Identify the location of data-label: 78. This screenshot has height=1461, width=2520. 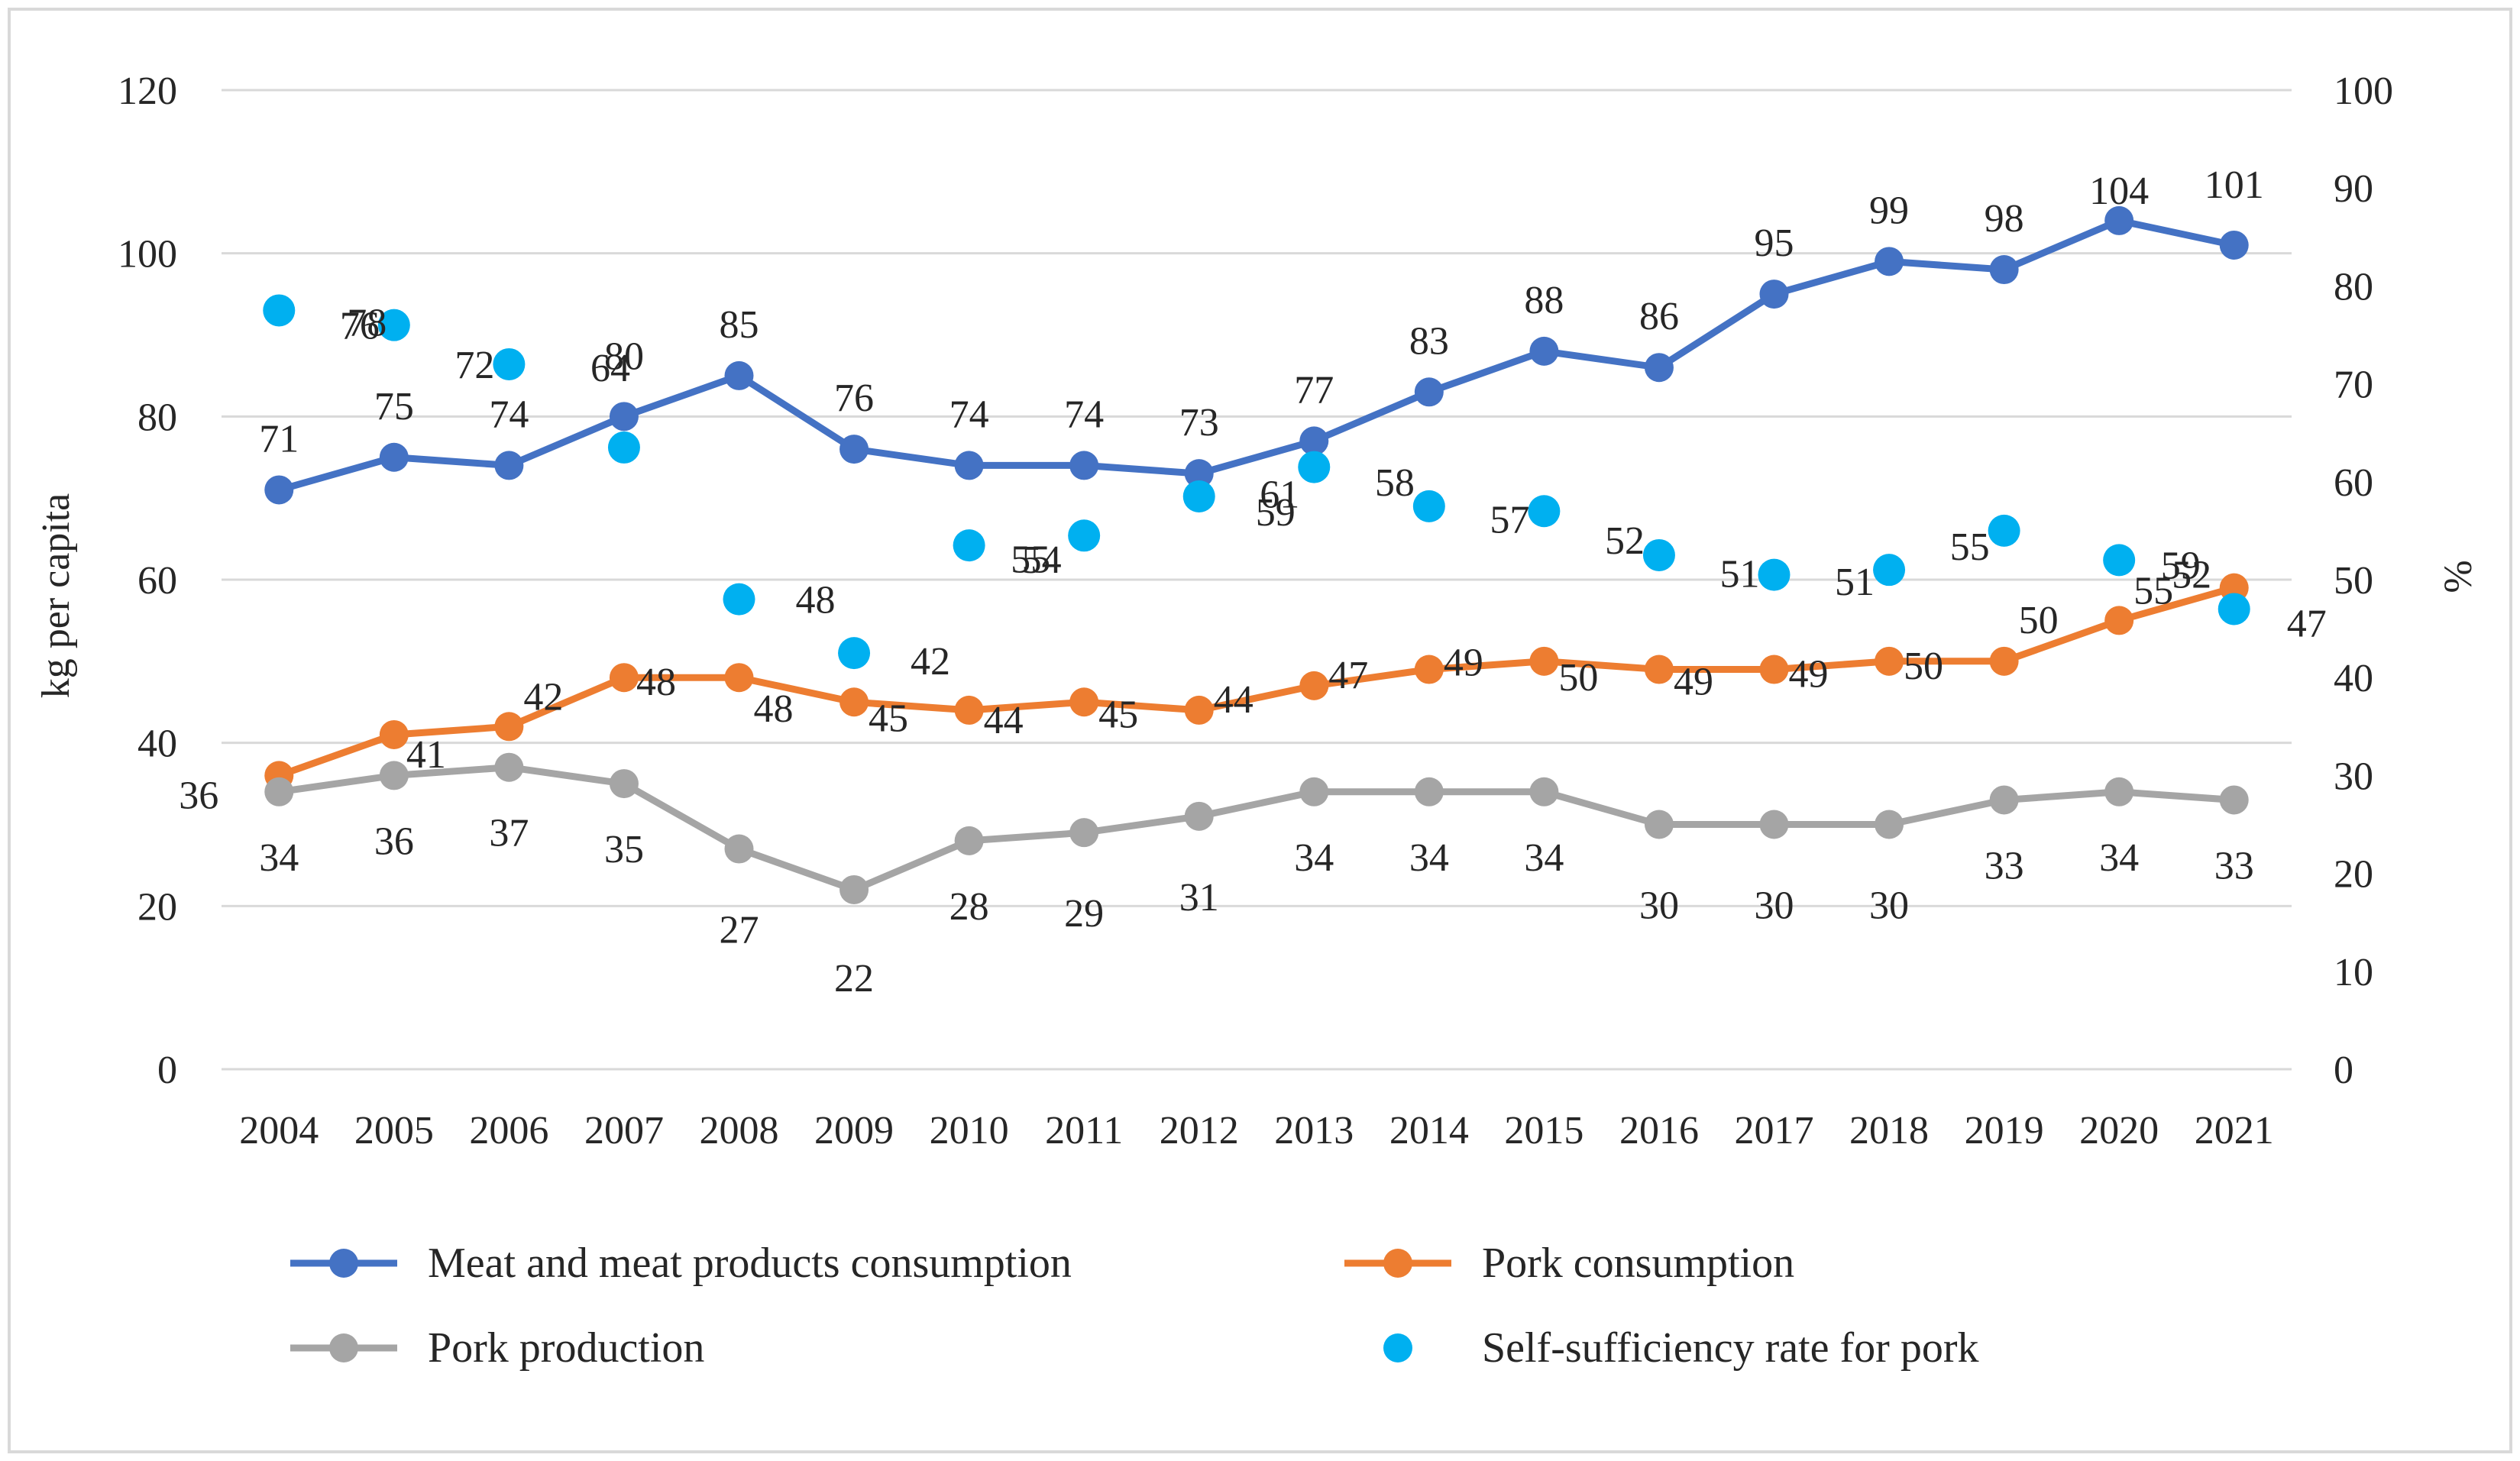
(367, 322).